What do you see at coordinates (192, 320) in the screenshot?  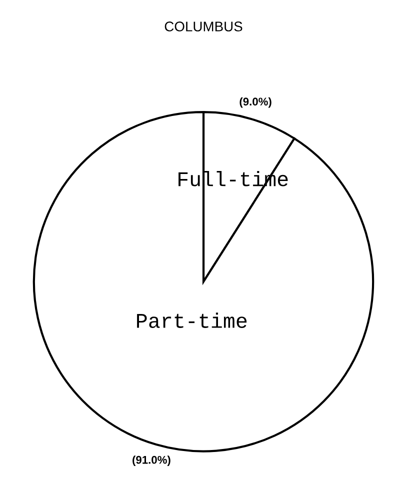 I see `slice-label: Part-time` at bounding box center [192, 320].